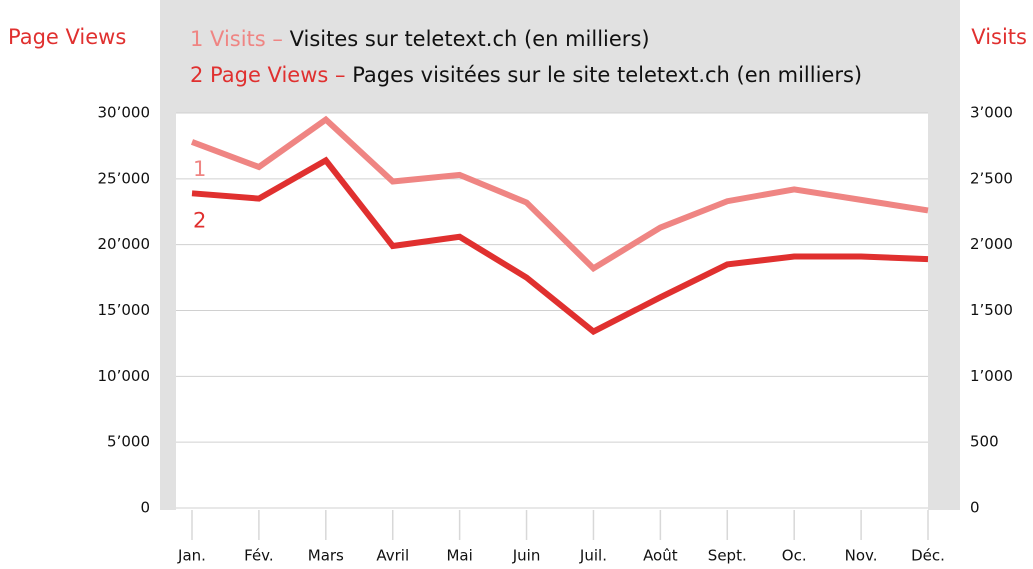 Image resolution: width=1033 pixels, height=569 pixels. I want to click on y2-tick-label: 2’000, so click(991, 244).